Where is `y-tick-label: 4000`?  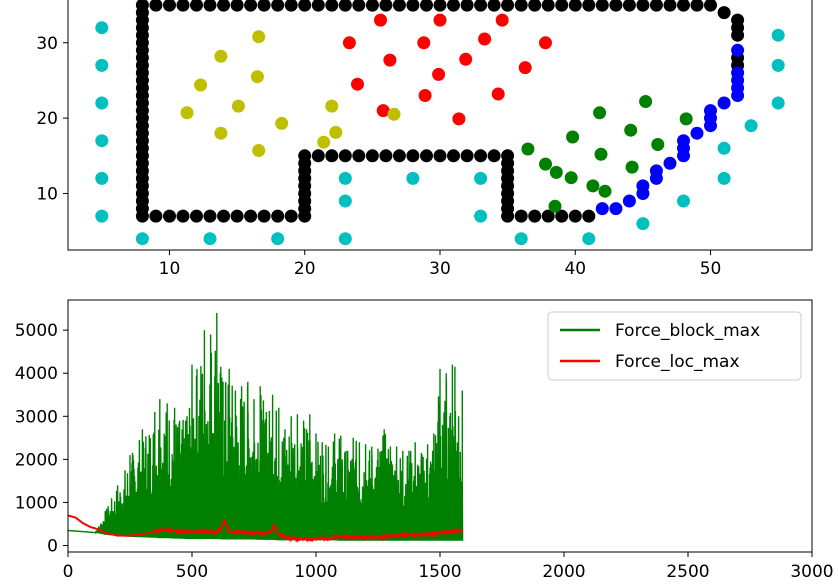 y-tick-label: 4000 is located at coordinates (36, 374).